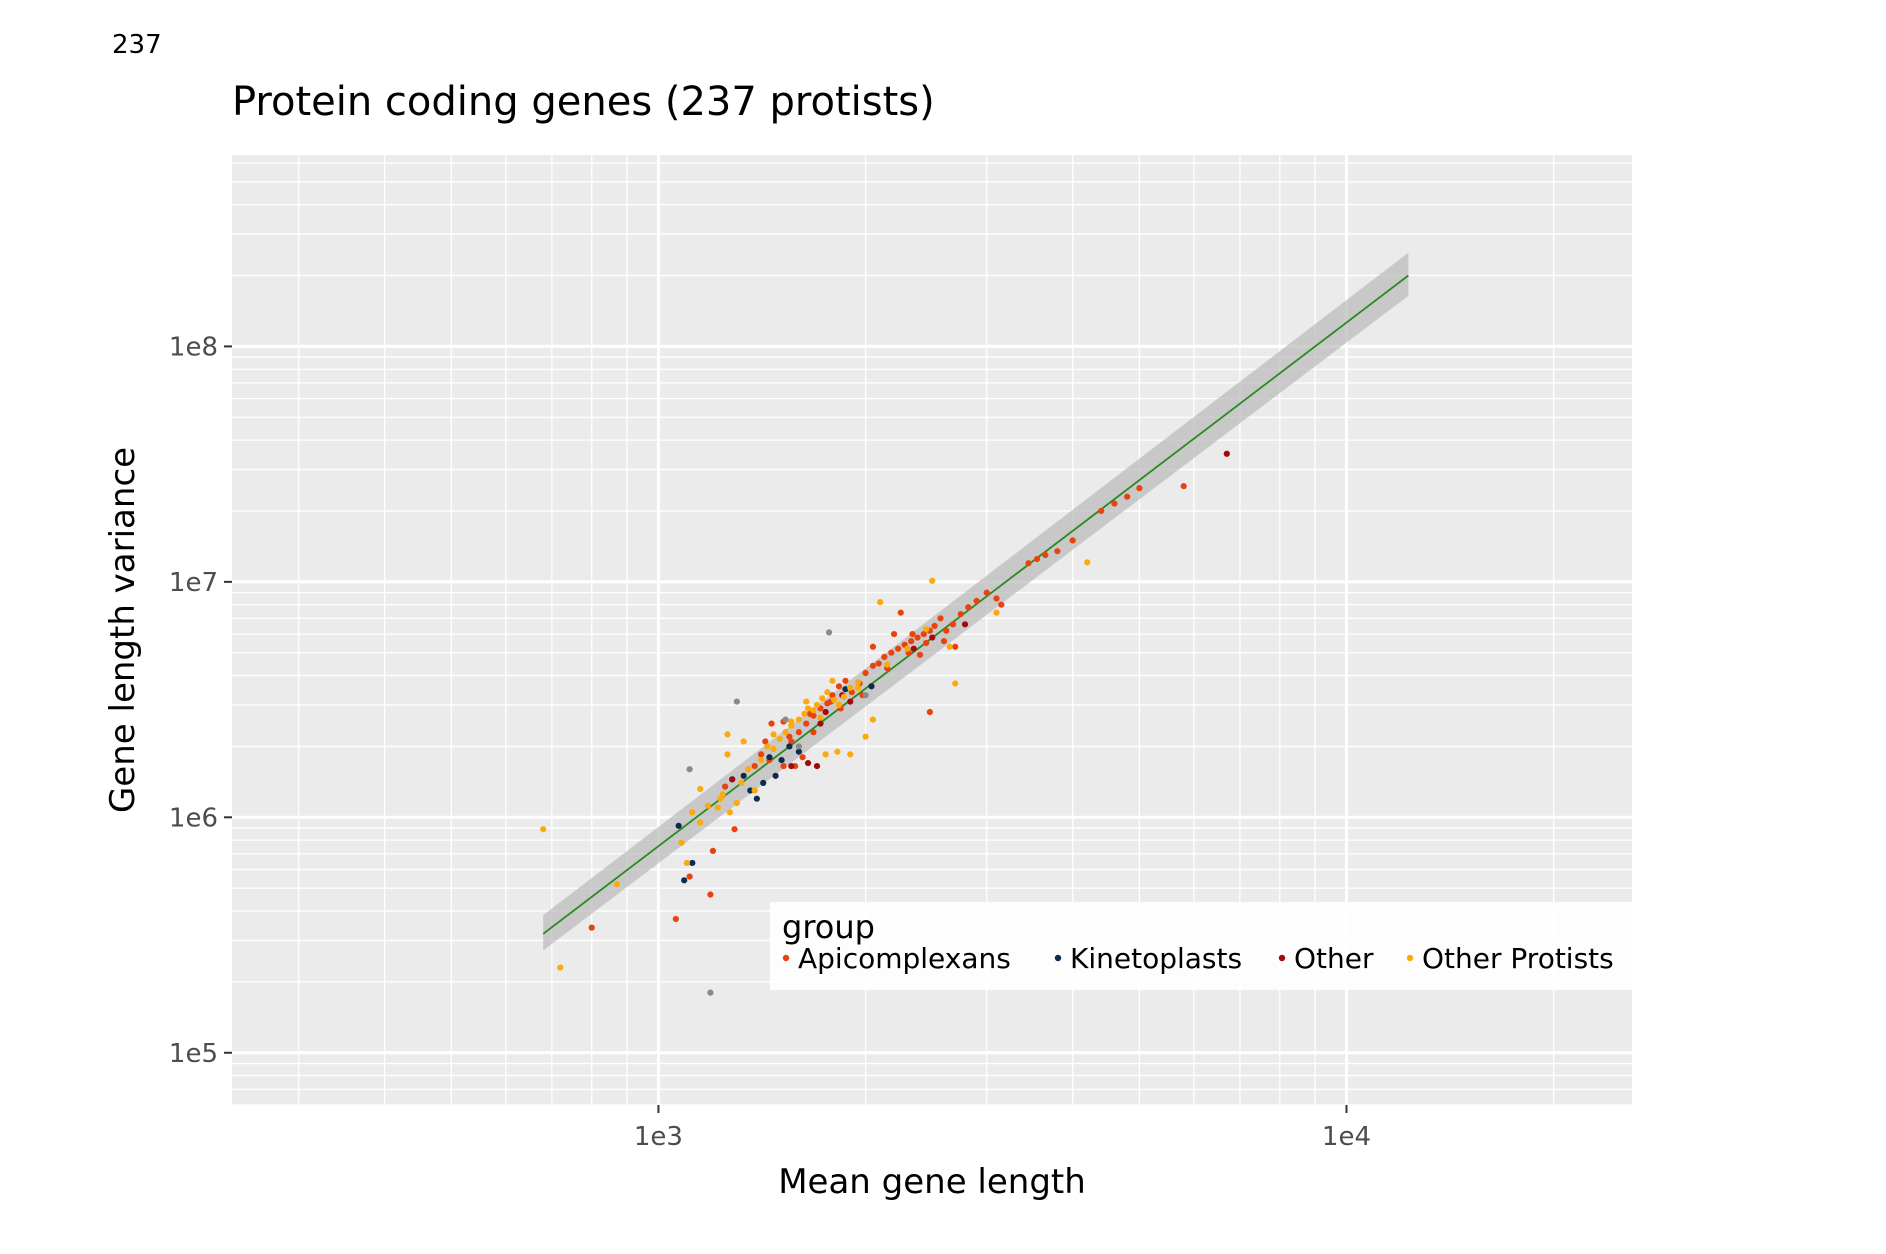  I want to click on y-tick-label: 1e7, so click(193, 583).